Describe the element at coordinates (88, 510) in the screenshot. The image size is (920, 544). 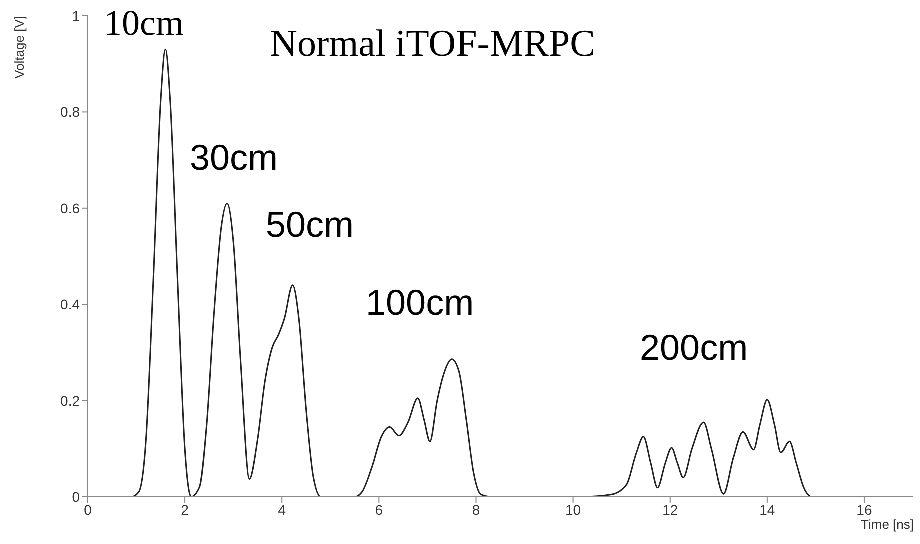
I see `x-tick-label: 0` at that location.